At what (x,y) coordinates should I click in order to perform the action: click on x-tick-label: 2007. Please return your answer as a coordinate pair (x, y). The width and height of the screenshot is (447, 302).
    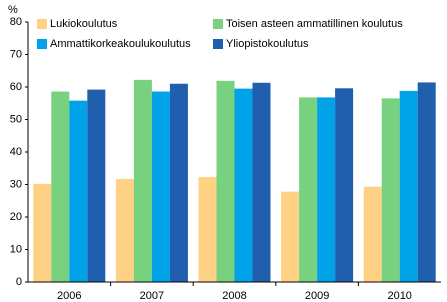
    Looking at the image, I should click on (152, 296).